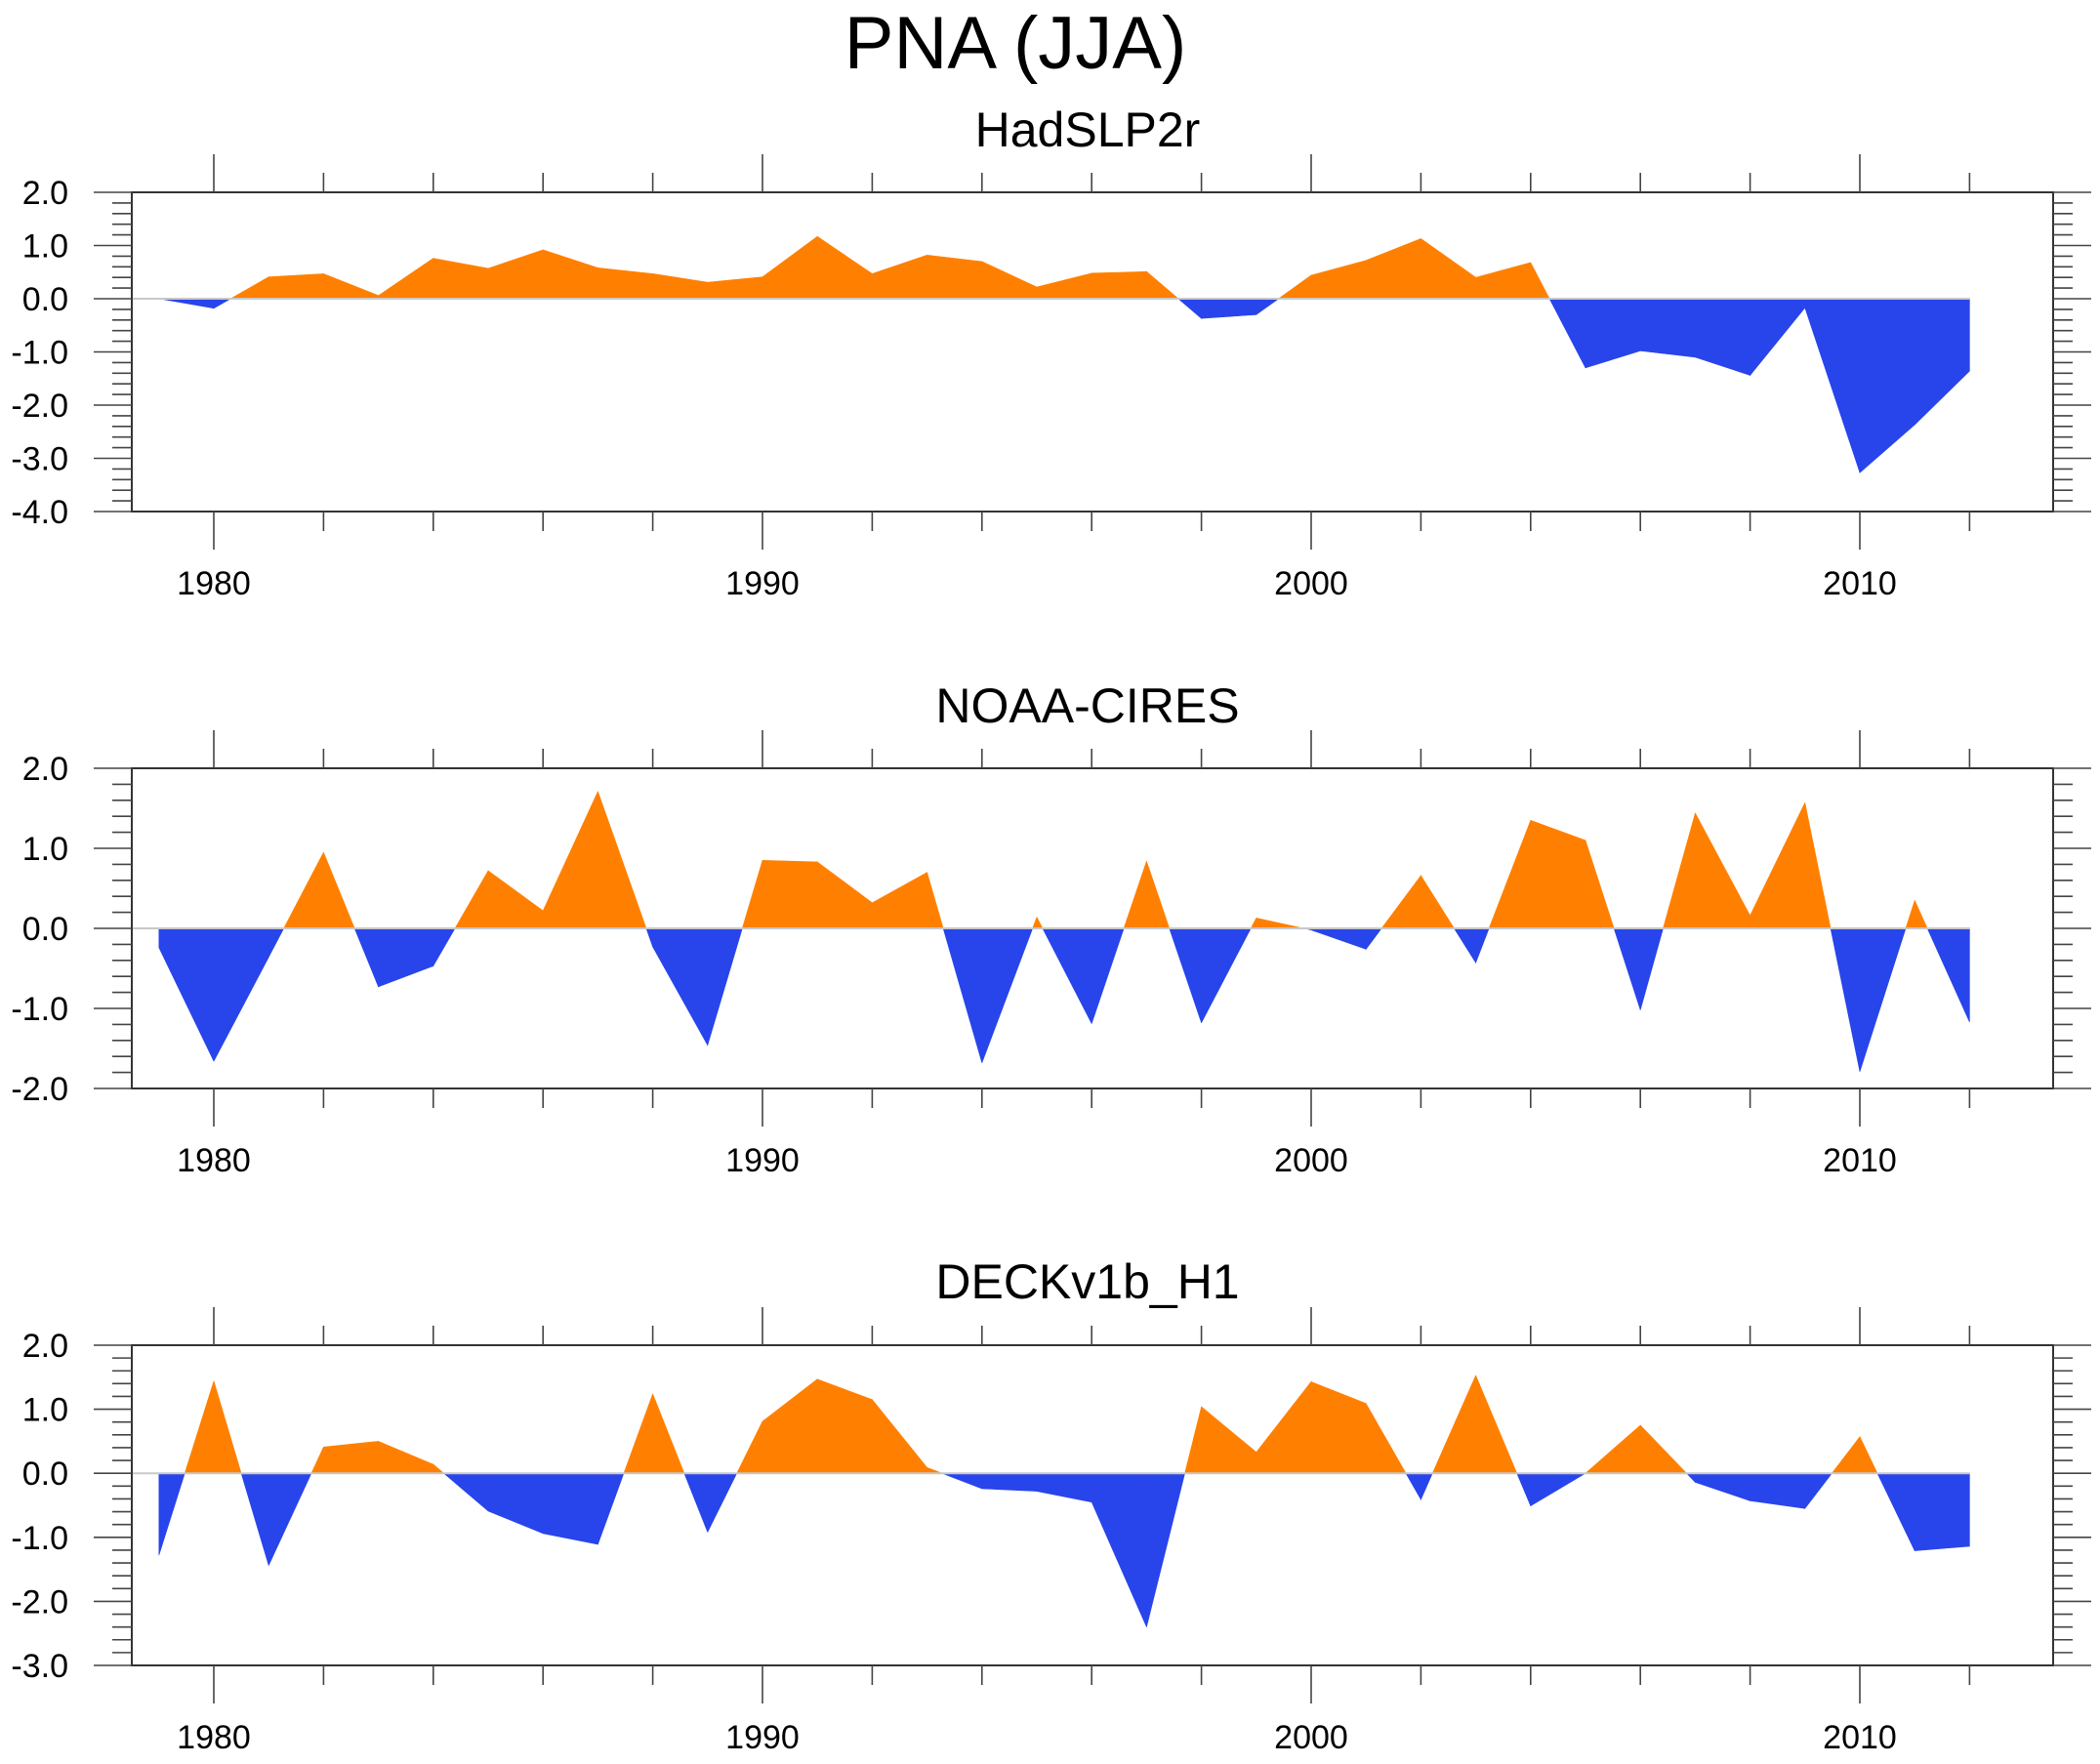 This screenshot has height=1764, width=2100. What do you see at coordinates (39, 459) in the screenshot?
I see `y-tick-label: -3.0` at bounding box center [39, 459].